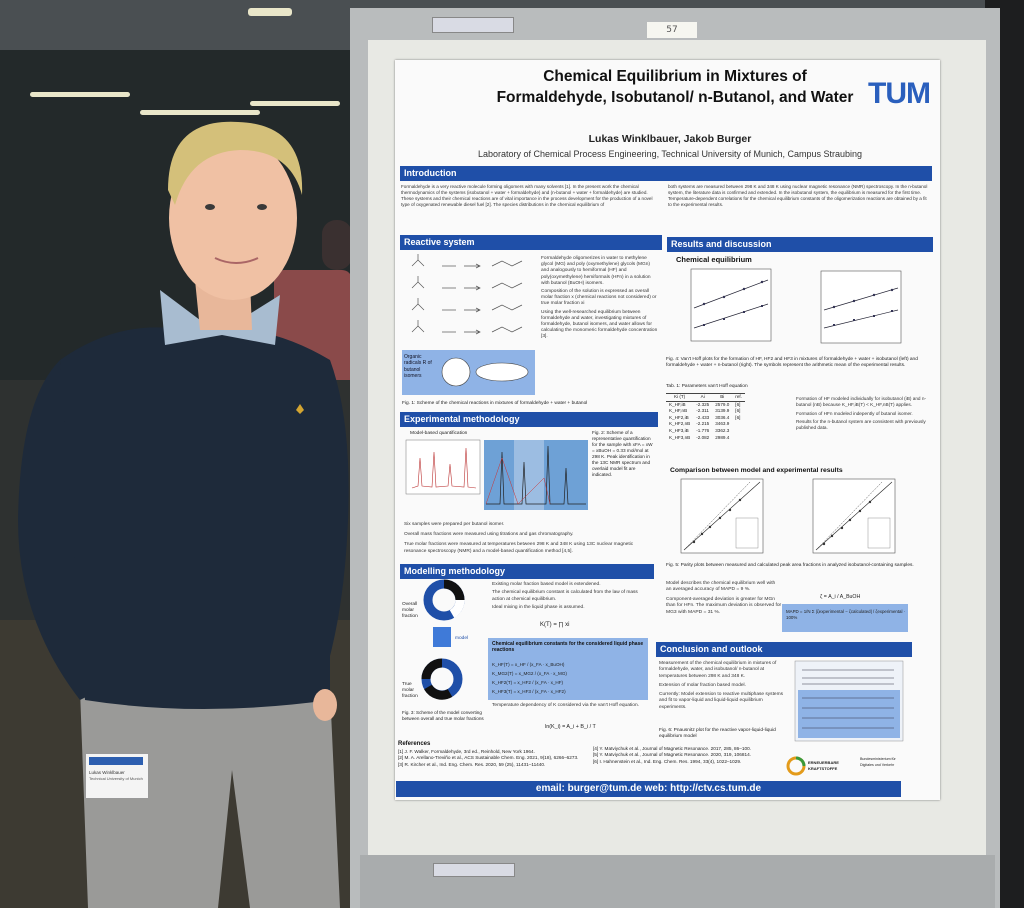 This screenshot has height=908, width=1024. Describe the element at coordinates (899, 93) in the screenshot. I see `tum-logo: TUM` at that location.